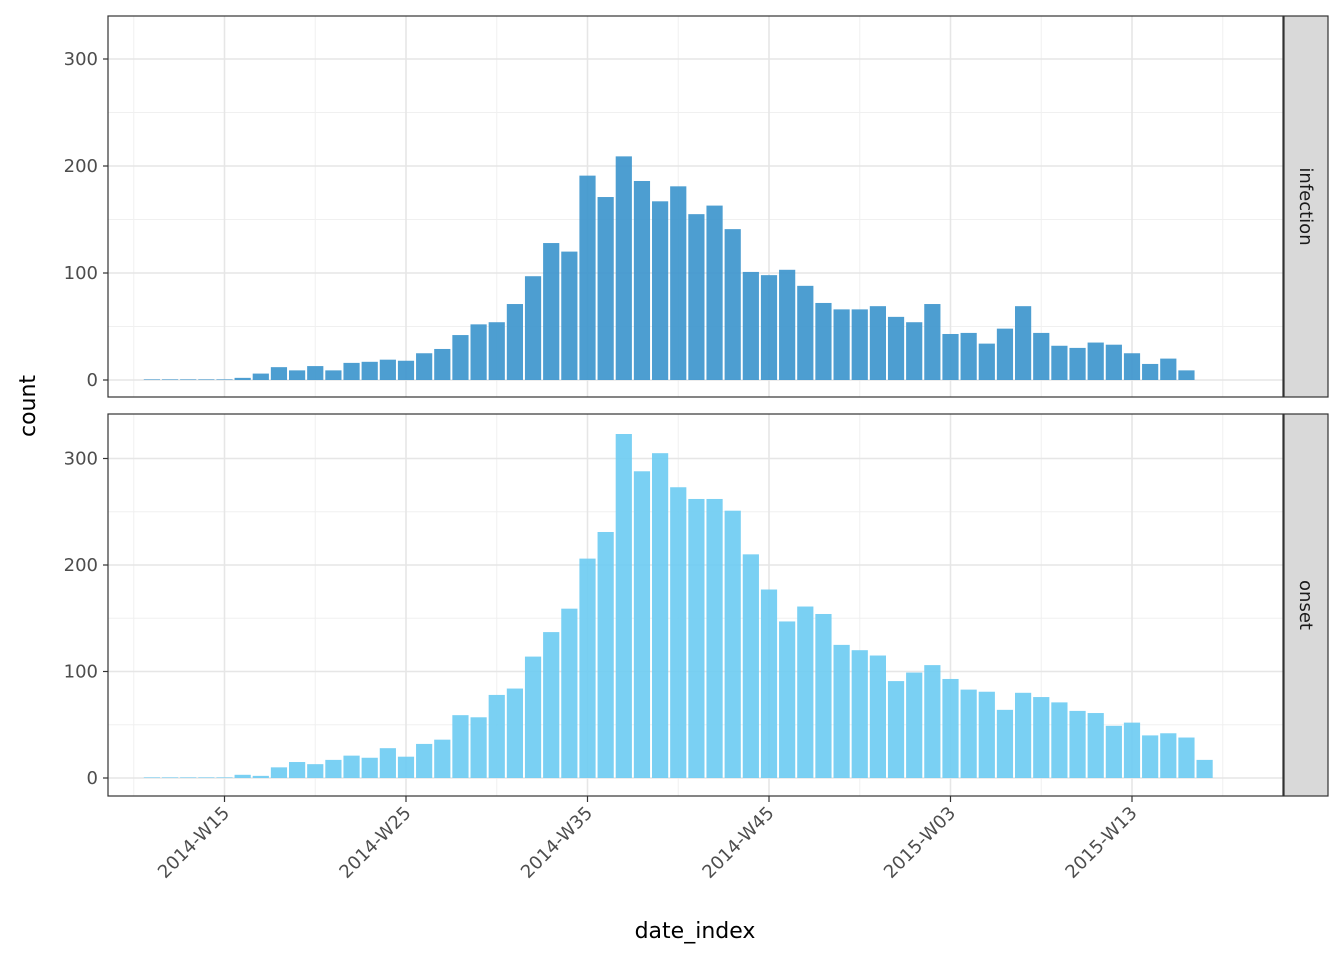  Describe the element at coordinates (28, 406) in the screenshot. I see `y-axis-title: count` at that location.